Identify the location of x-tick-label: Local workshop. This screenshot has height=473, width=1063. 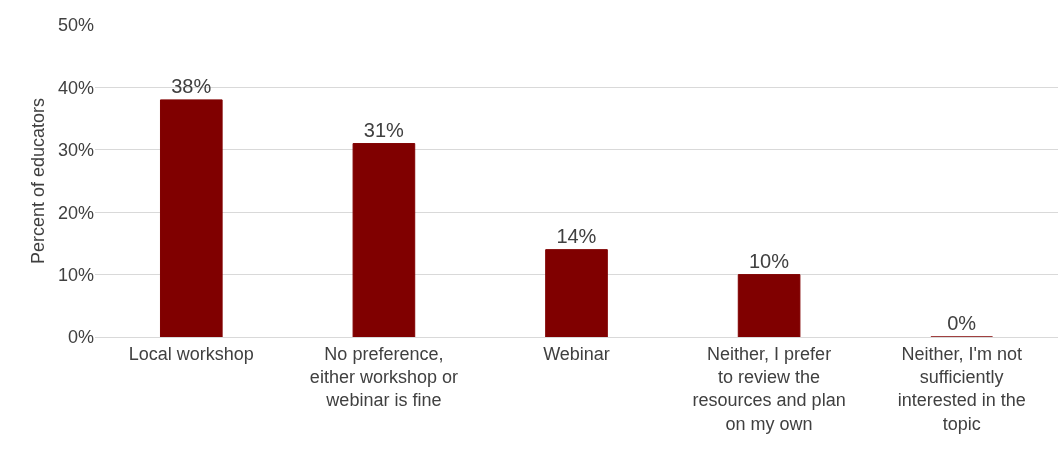
(191, 353).